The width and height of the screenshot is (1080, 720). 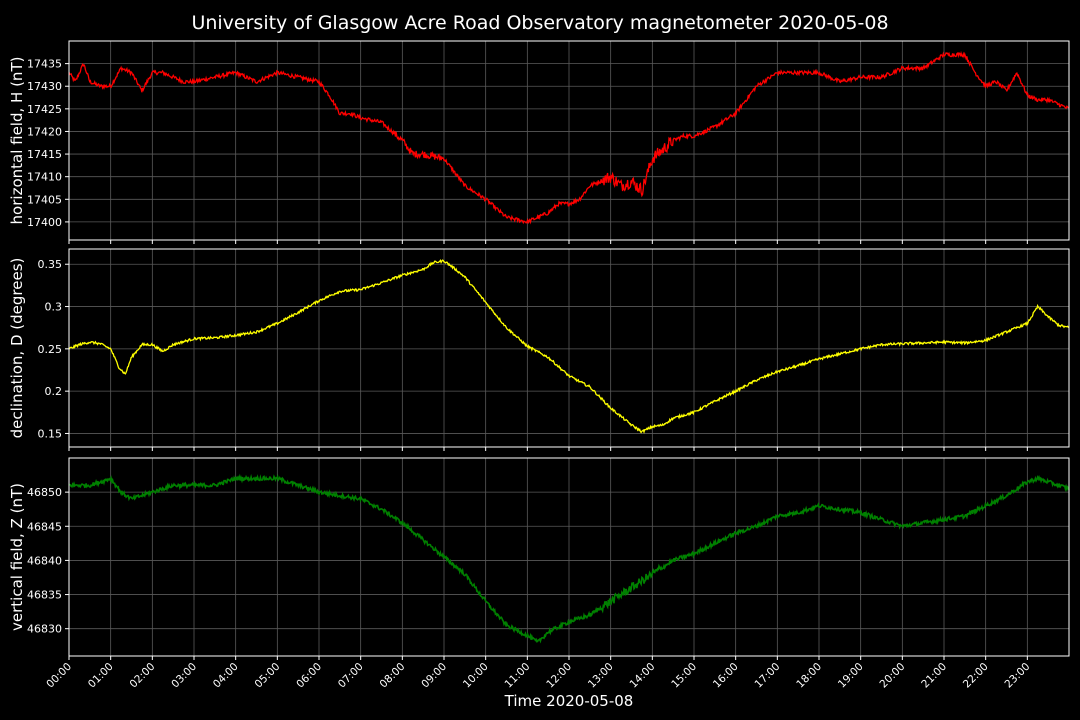 I want to click on y-tick-label: 0.35, so click(x=50, y=264).